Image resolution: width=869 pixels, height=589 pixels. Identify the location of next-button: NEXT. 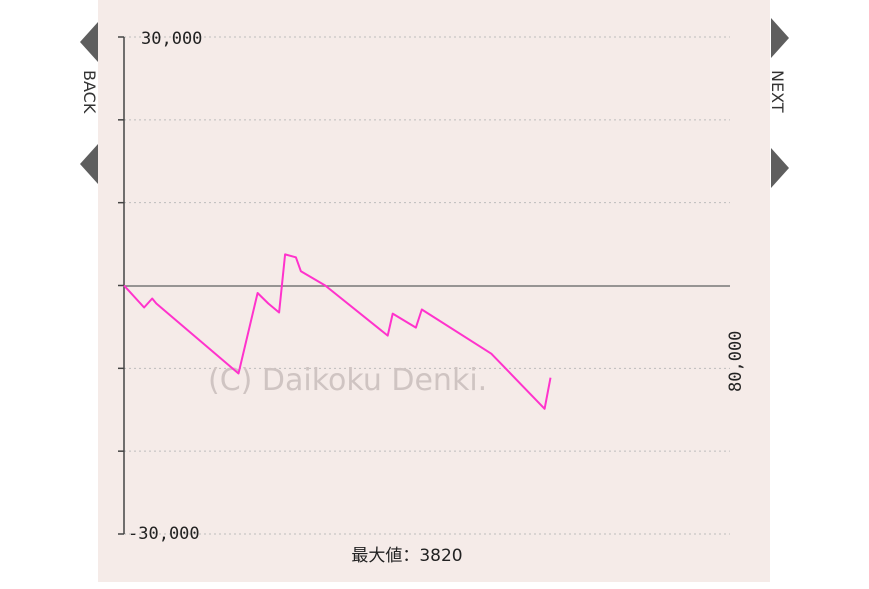
(779, 103).